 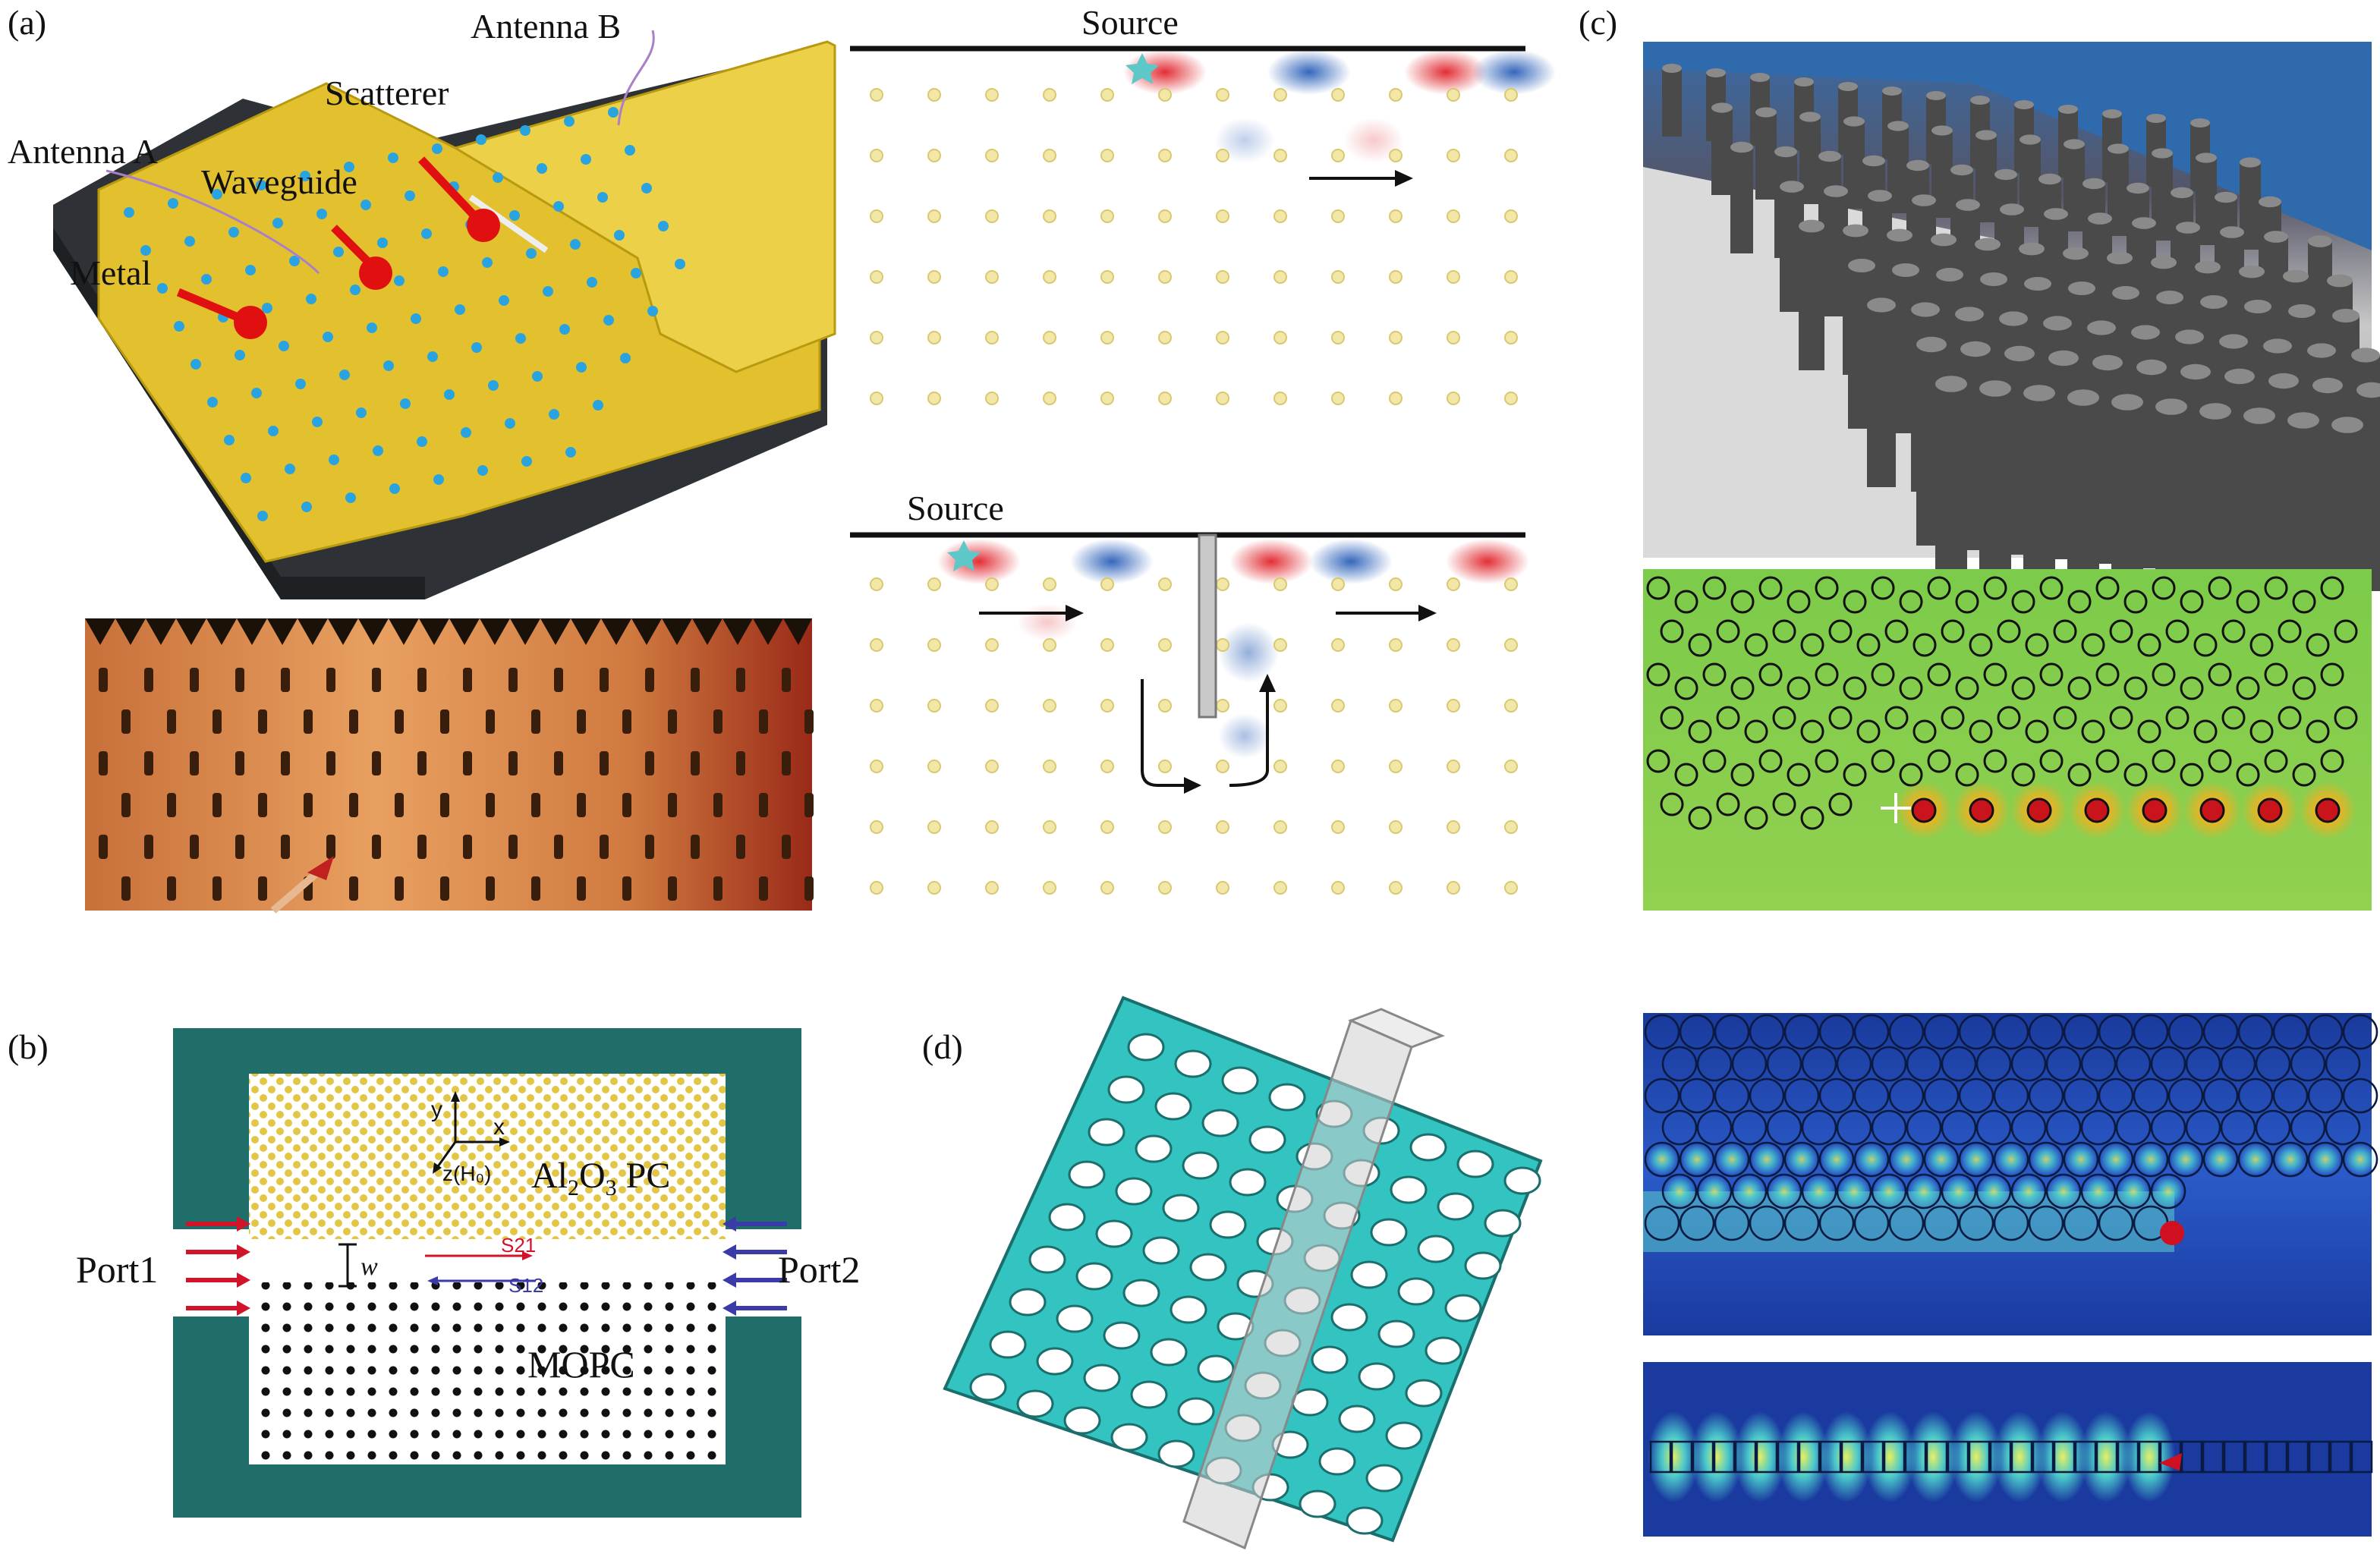 What do you see at coordinates (369, 1267) in the screenshot?
I see `width-label: w` at bounding box center [369, 1267].